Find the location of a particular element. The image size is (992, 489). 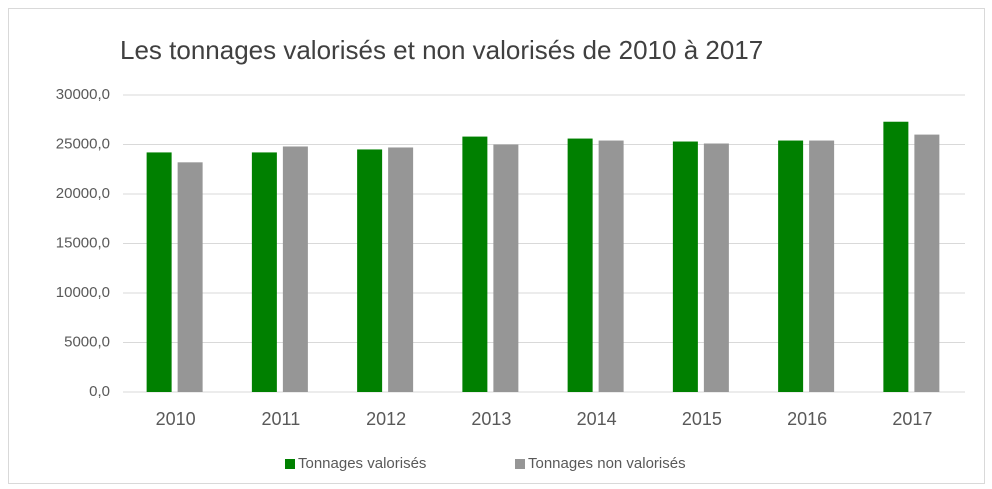

y-tick-label: 15000,0 is located at coordinates (83, 242).